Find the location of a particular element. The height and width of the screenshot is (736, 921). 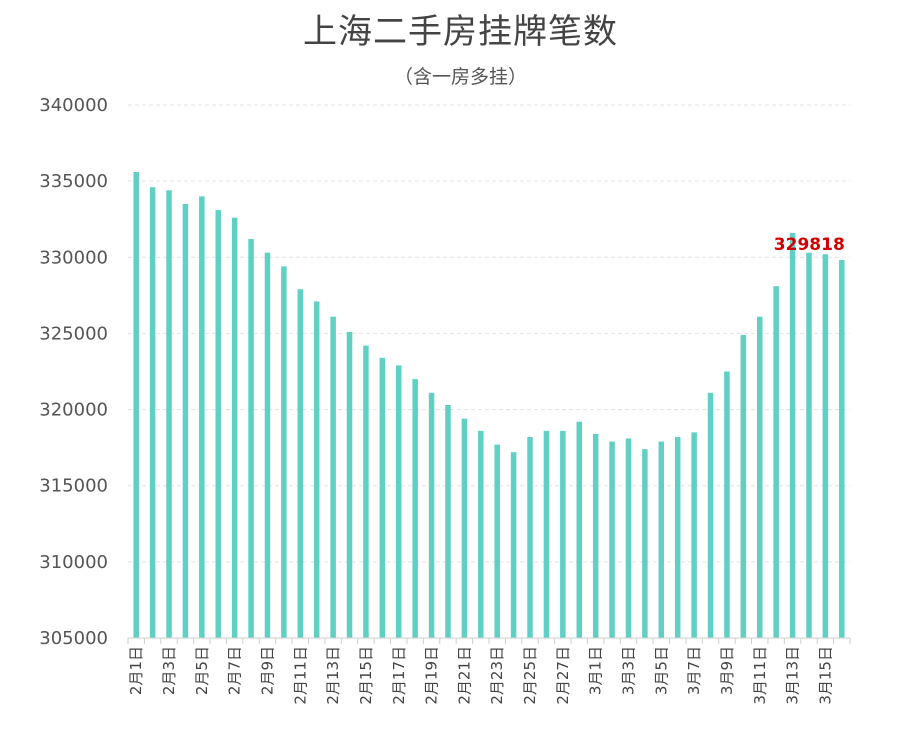

annotations: 329818 is located at coordinates (809, 245).